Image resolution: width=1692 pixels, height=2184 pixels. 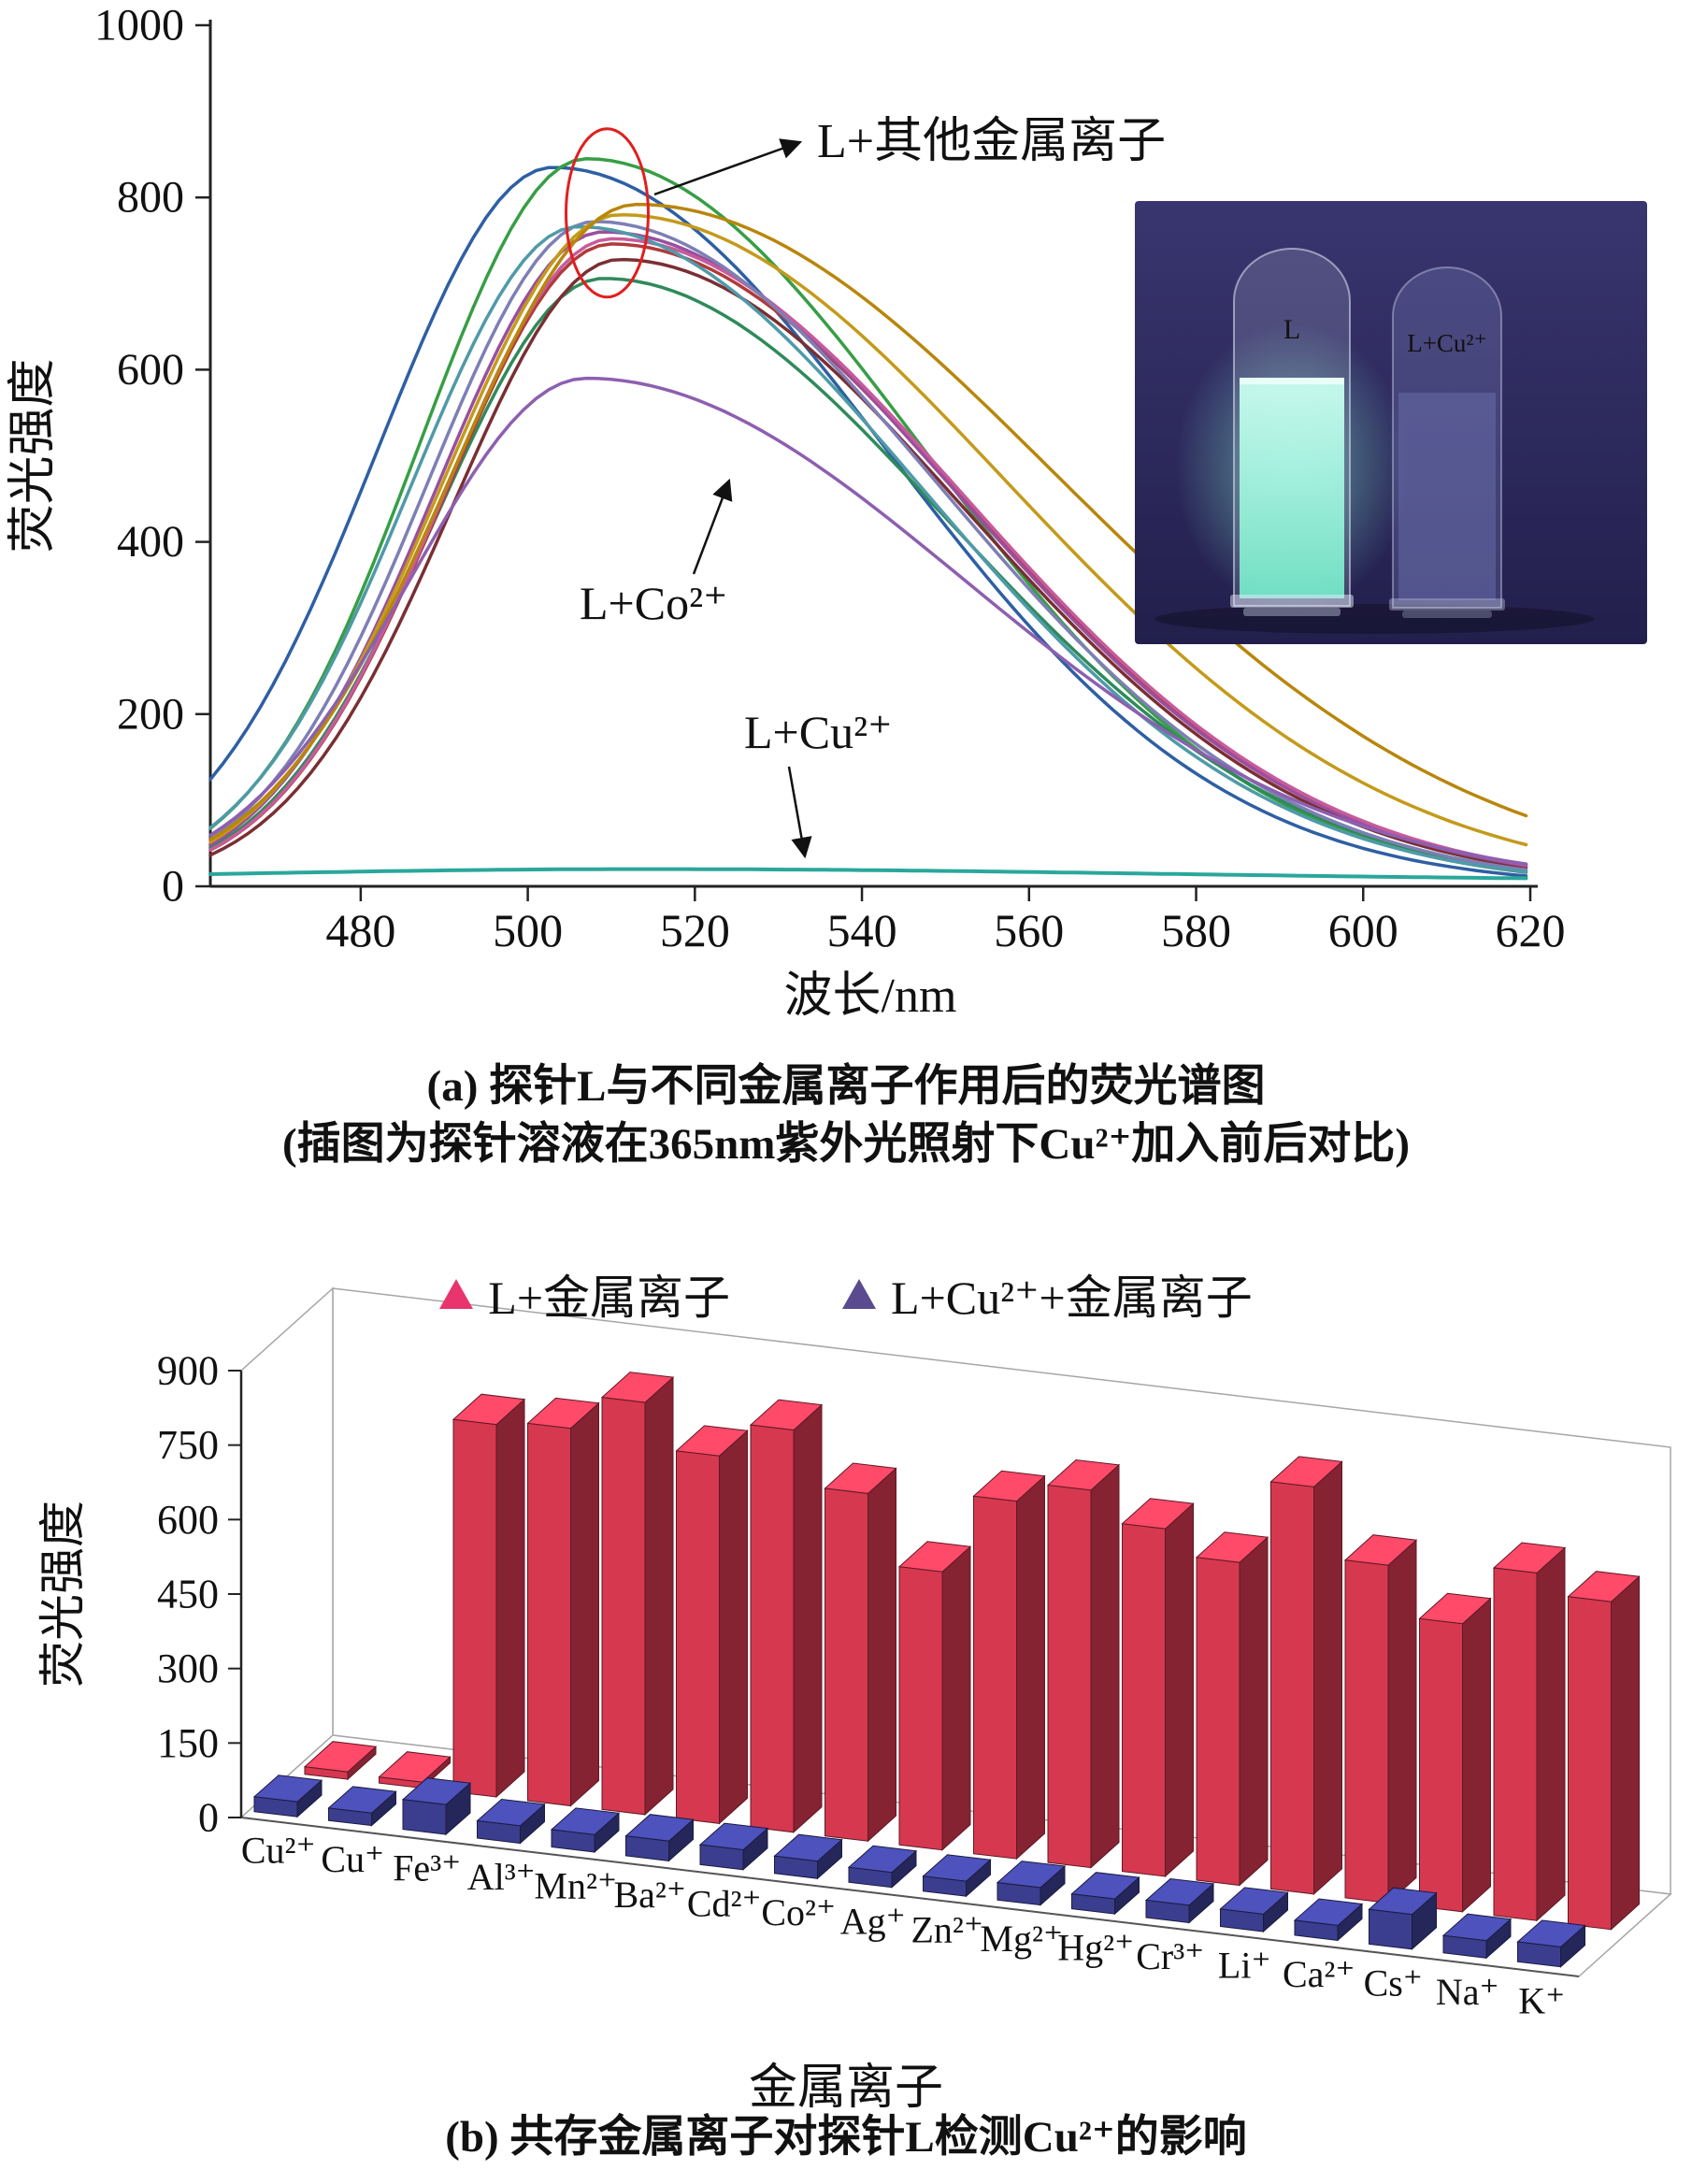 I want to click on x-tick-label: 480, so click(x=360, y=930).